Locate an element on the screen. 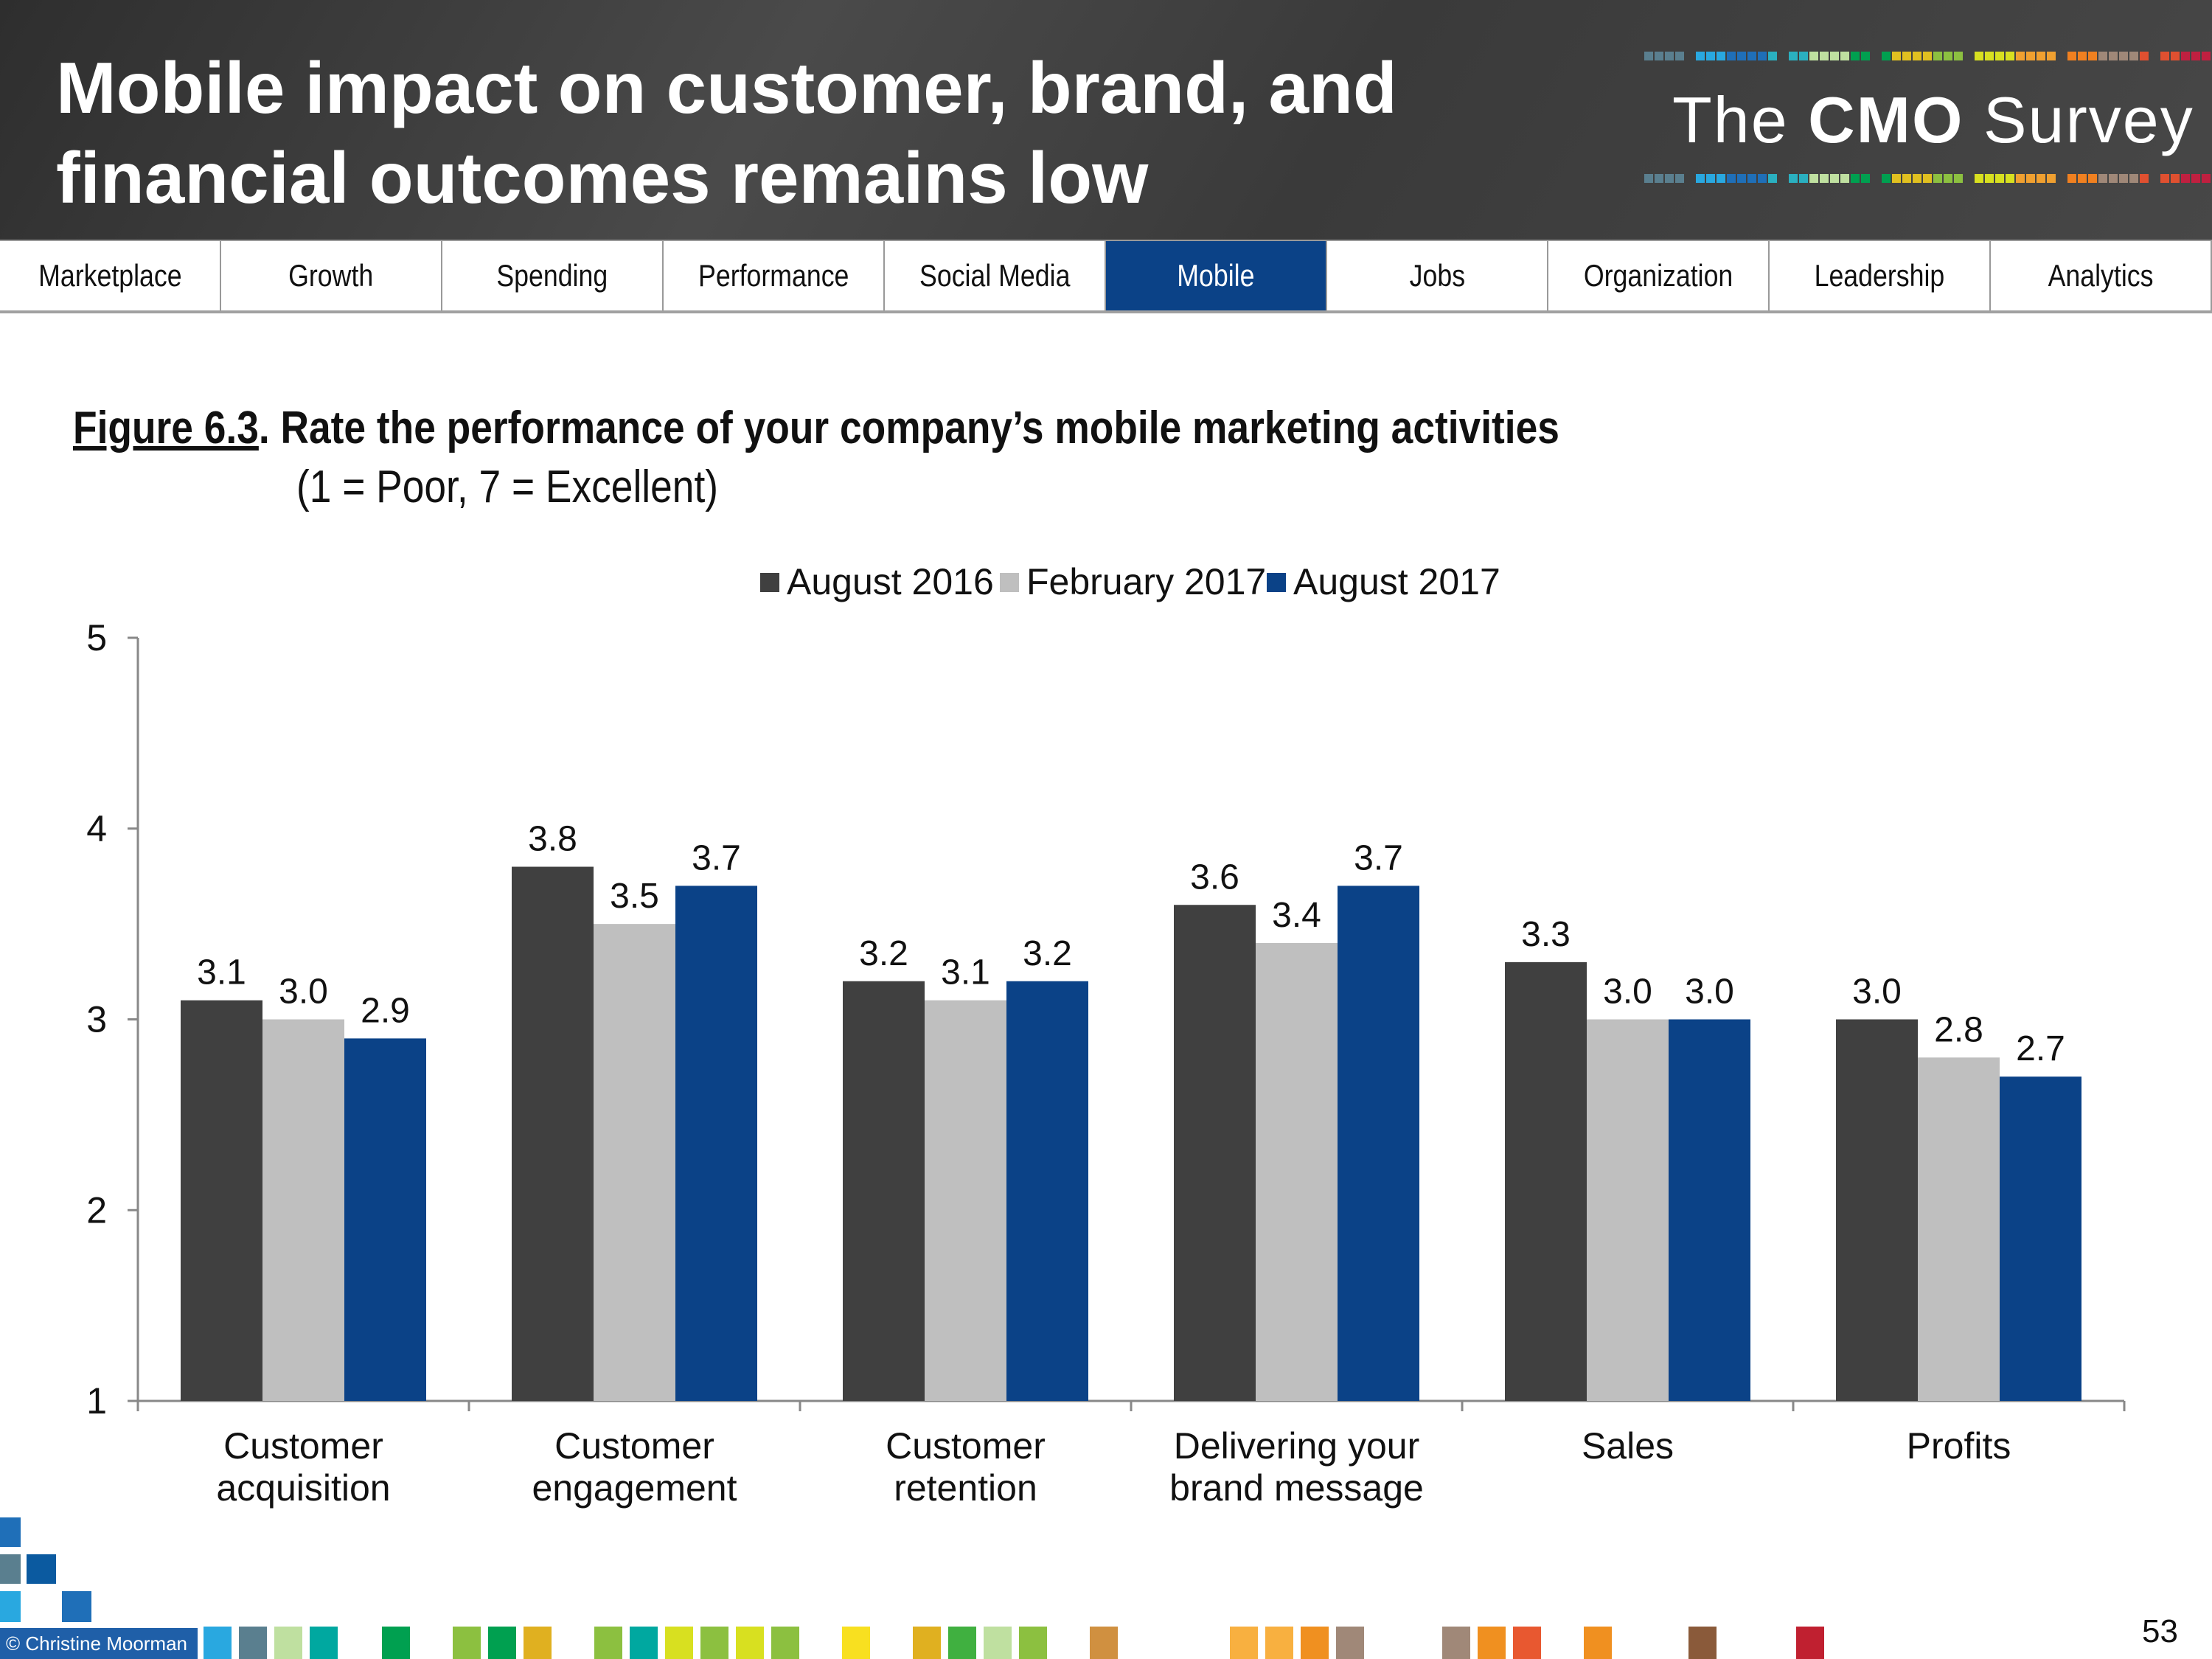  nav-tab-label: Mobile is located at coordinates (1216, 275).